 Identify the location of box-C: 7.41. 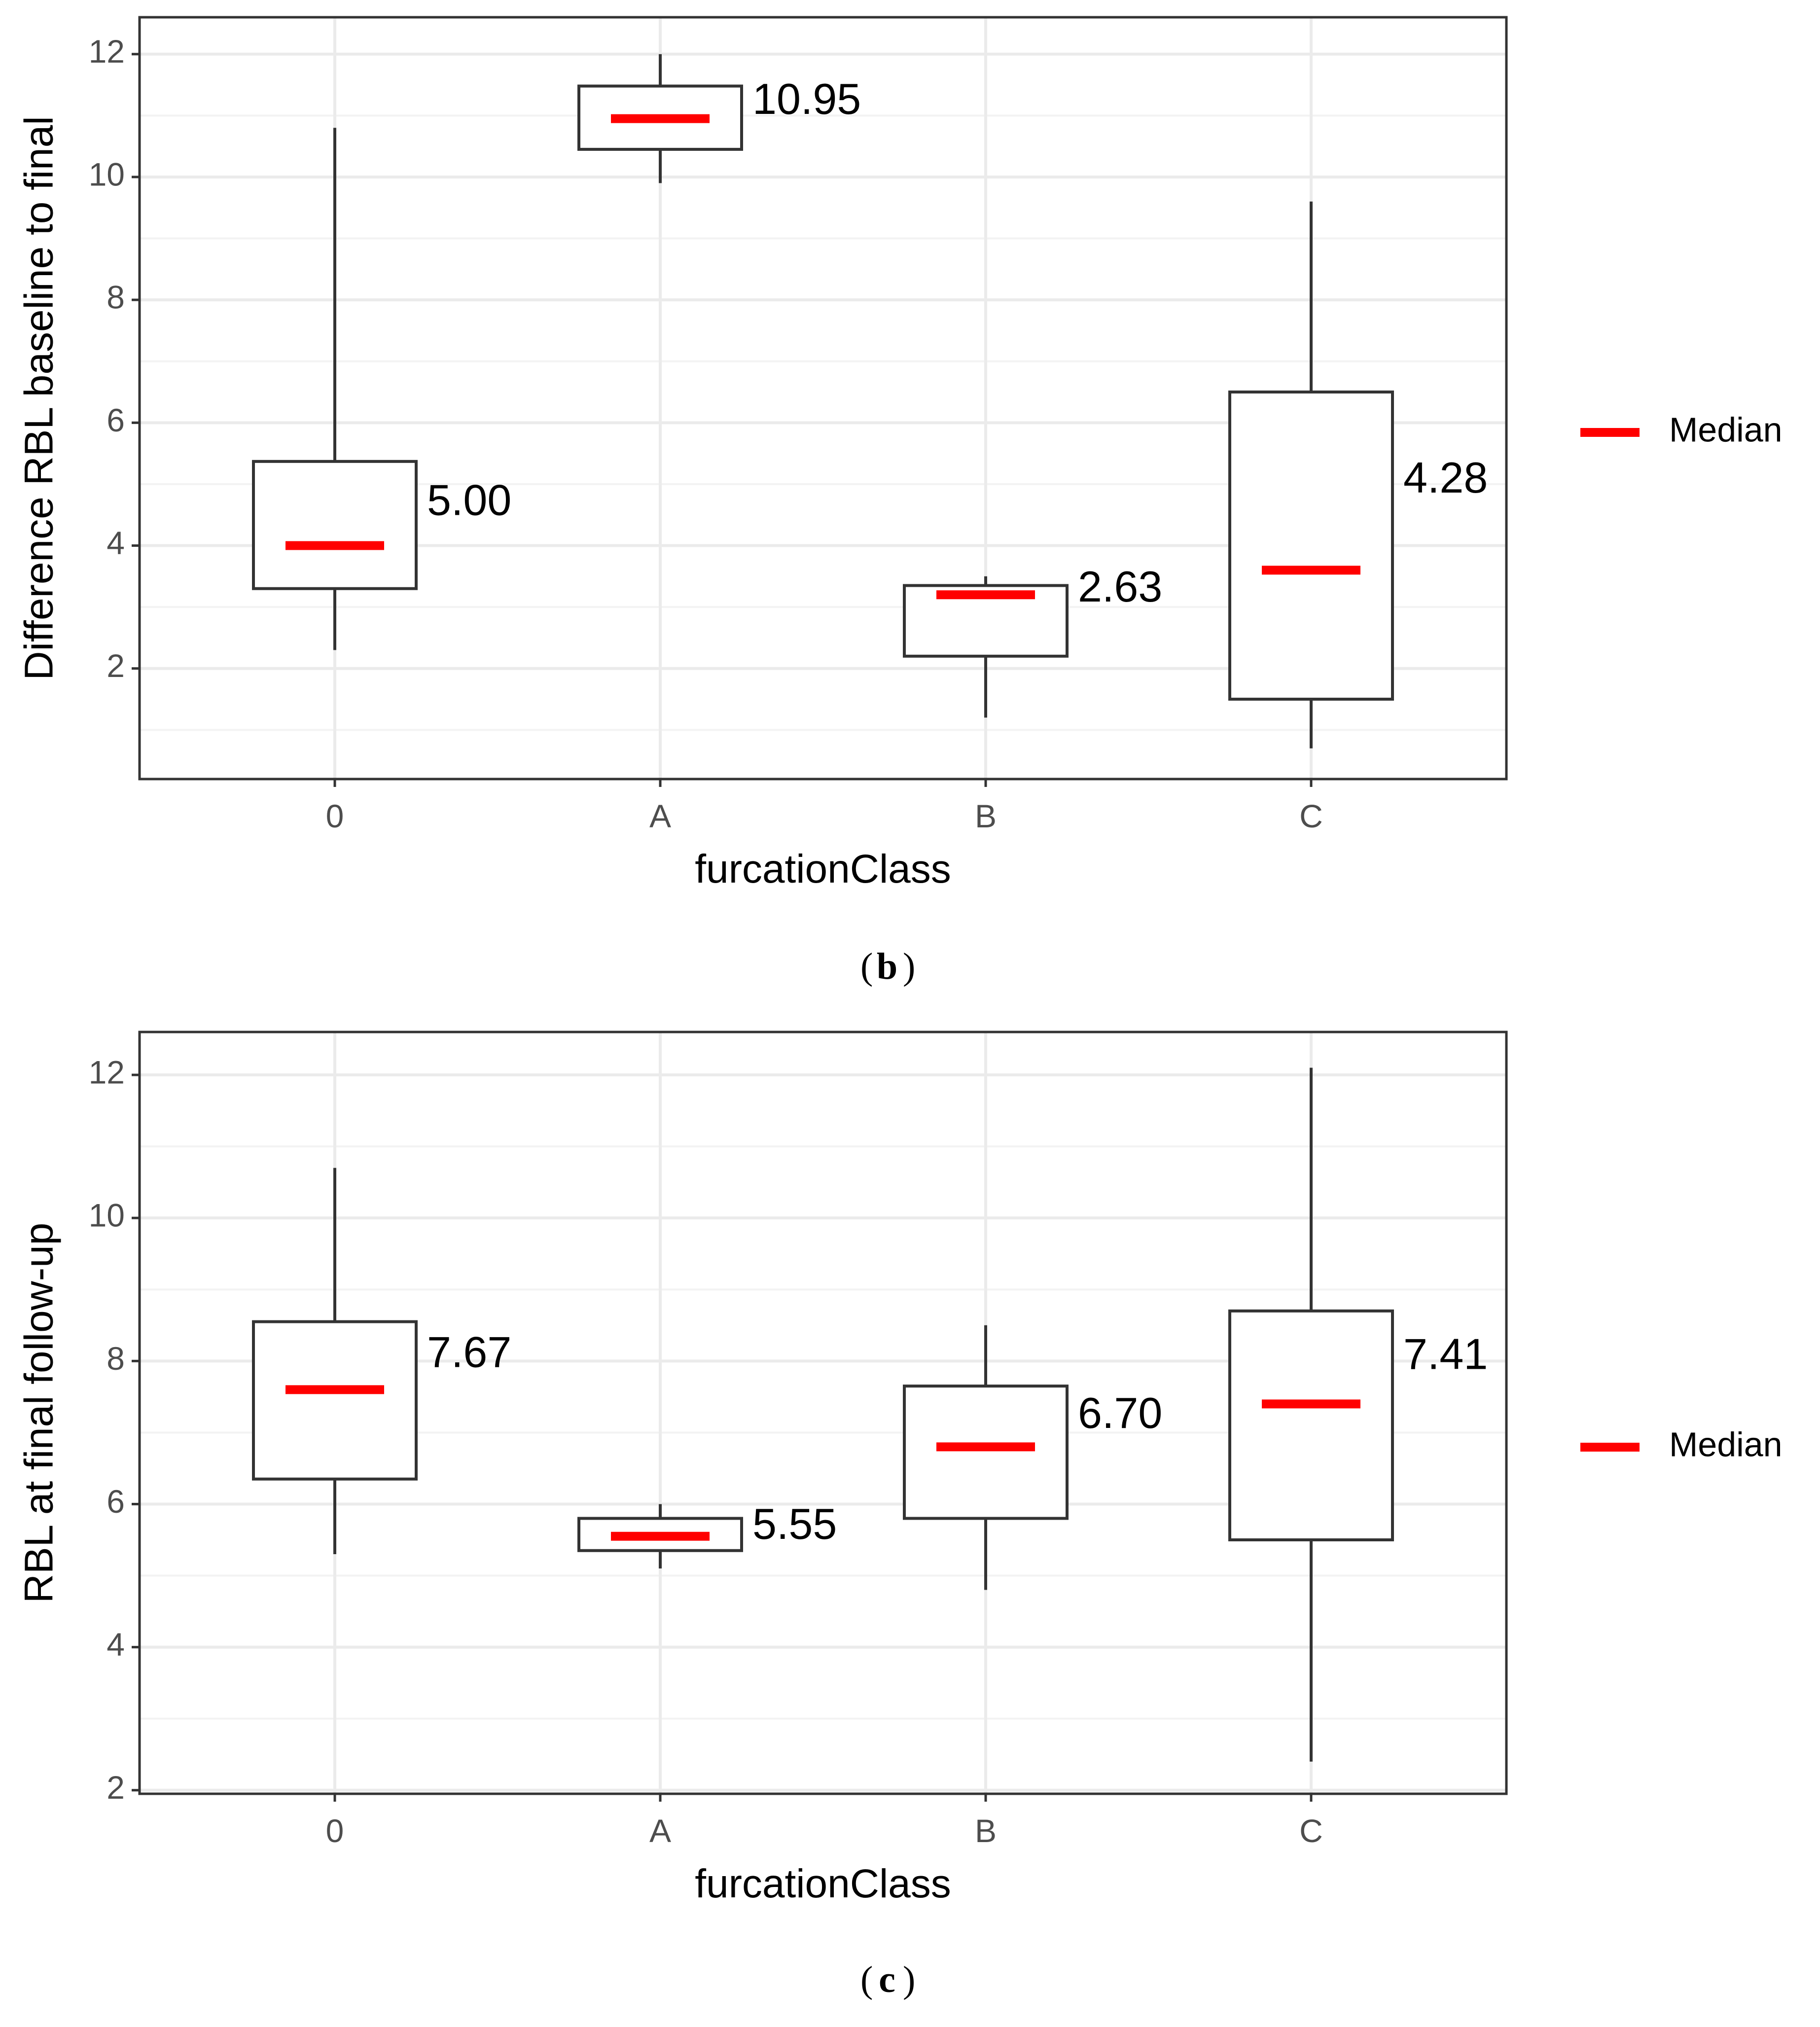
(1358, 1414).